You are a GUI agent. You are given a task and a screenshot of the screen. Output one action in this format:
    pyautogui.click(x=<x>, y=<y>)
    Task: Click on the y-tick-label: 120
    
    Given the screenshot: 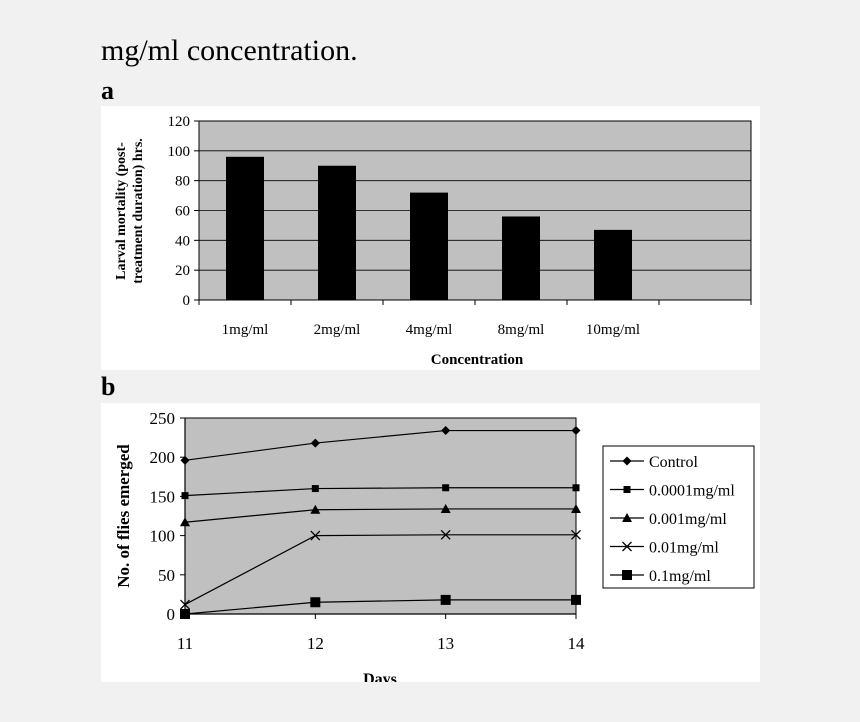 What is the action you would take?
    pyautogui.click(x=179, y=122)
    